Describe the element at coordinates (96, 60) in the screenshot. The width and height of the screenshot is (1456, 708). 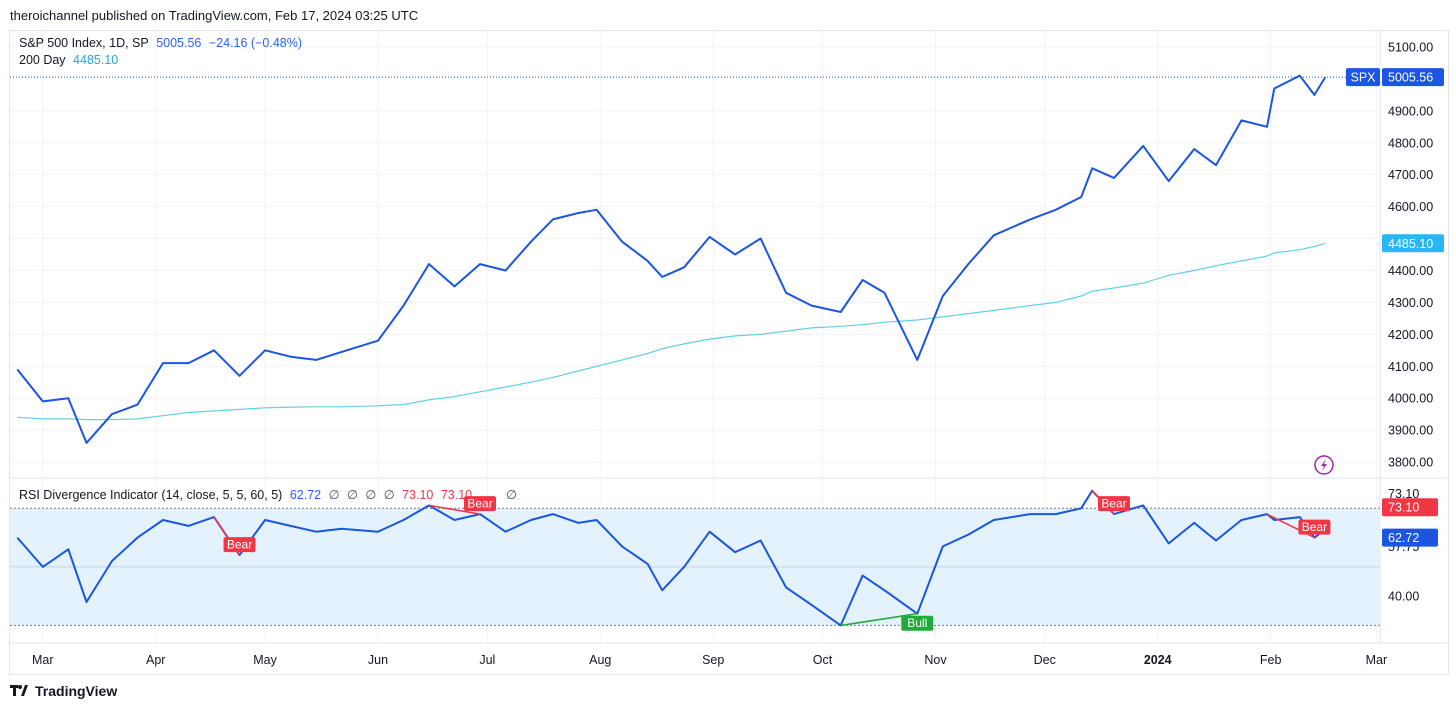
I see `ma-value: 4485.10` at that location.